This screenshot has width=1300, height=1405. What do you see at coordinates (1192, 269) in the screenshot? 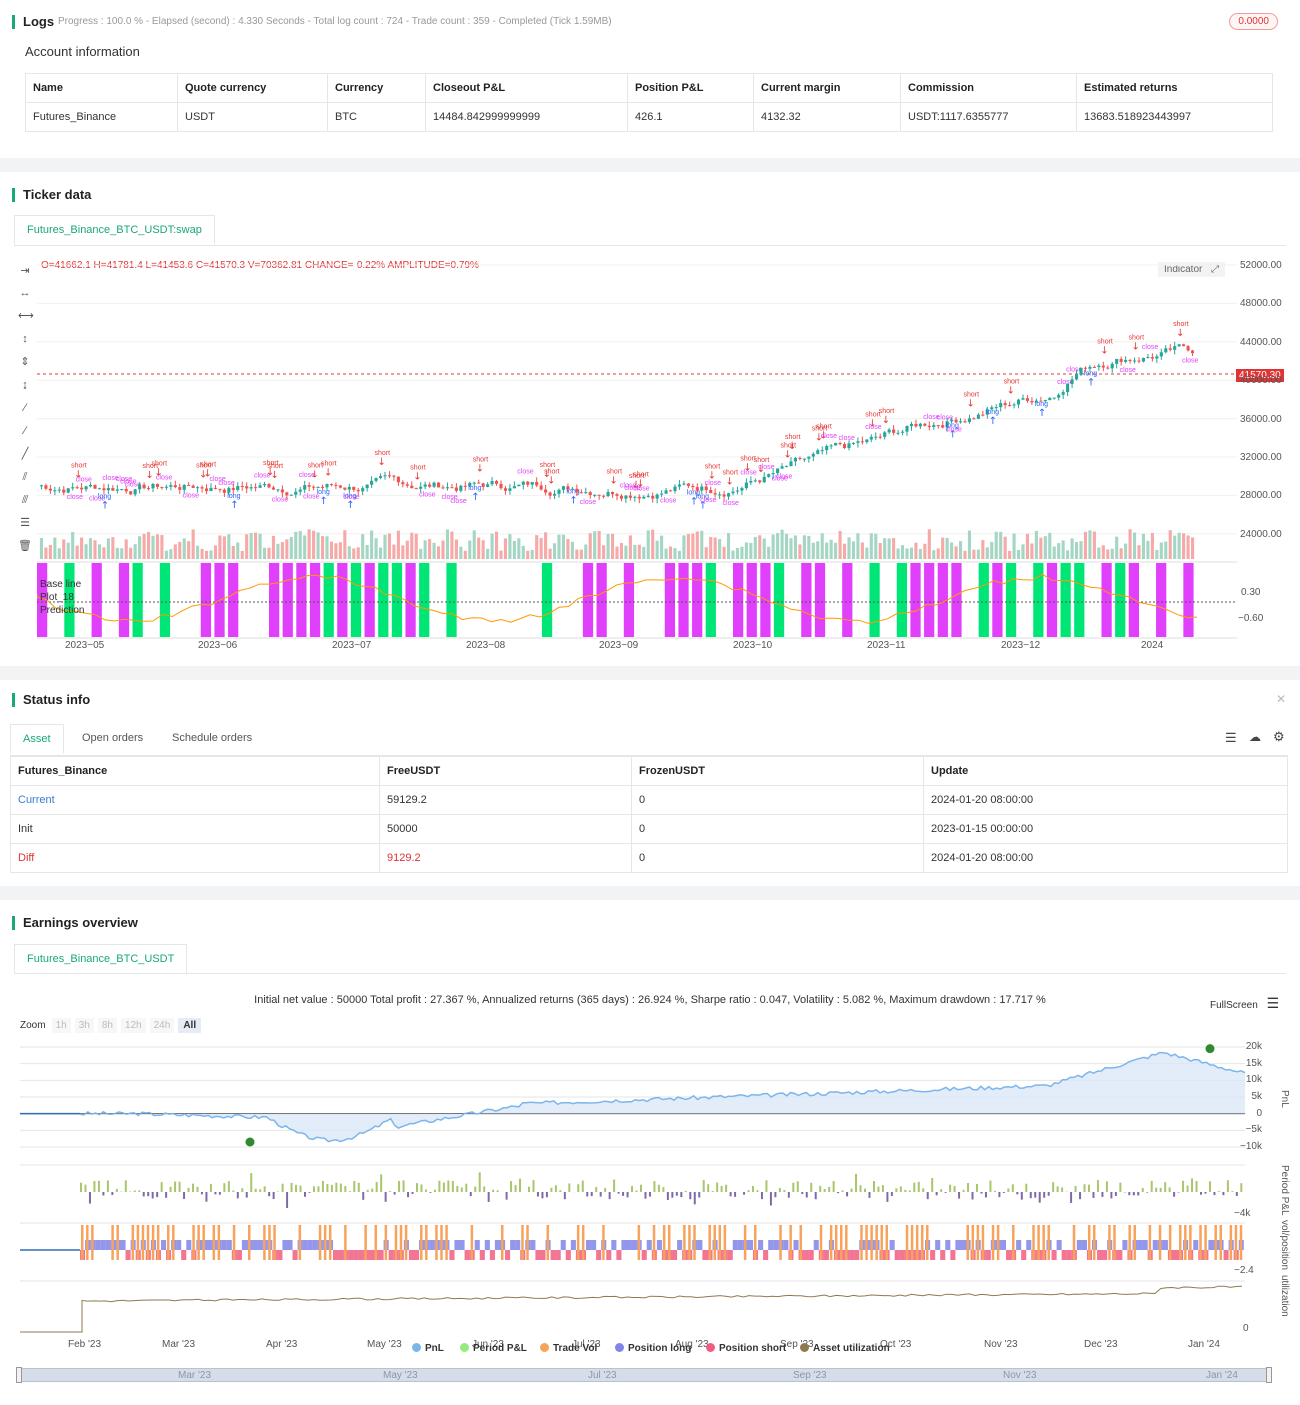
I see `indicator-button: Indicator ⤢` at bounding box center [1192, 269].